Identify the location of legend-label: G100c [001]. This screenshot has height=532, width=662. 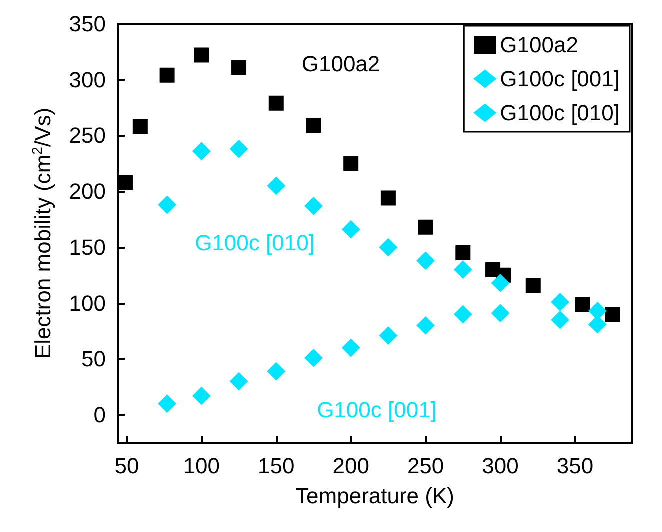
(560, 79).